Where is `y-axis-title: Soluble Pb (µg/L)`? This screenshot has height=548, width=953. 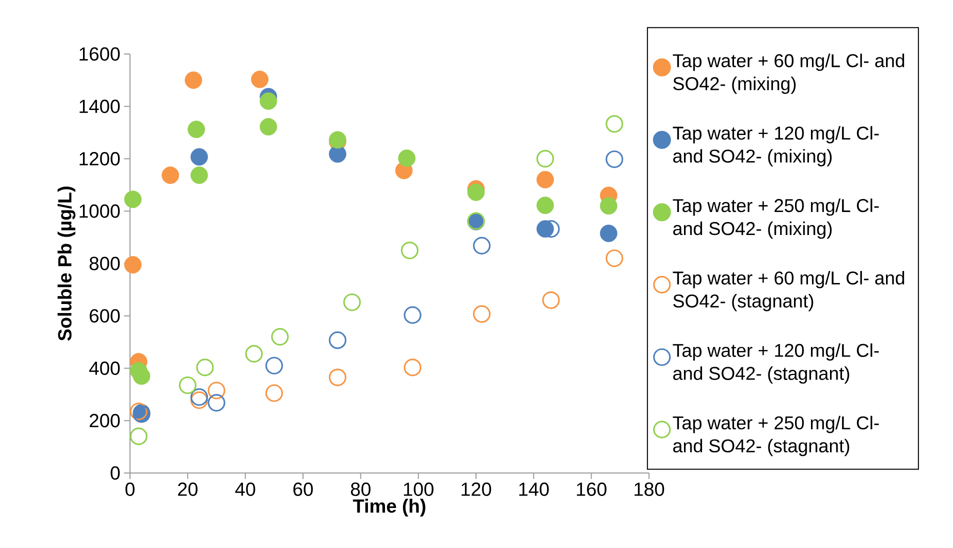 y-axis-title: Soluble Pb (µg/L) is located at coordinates (67, 263).